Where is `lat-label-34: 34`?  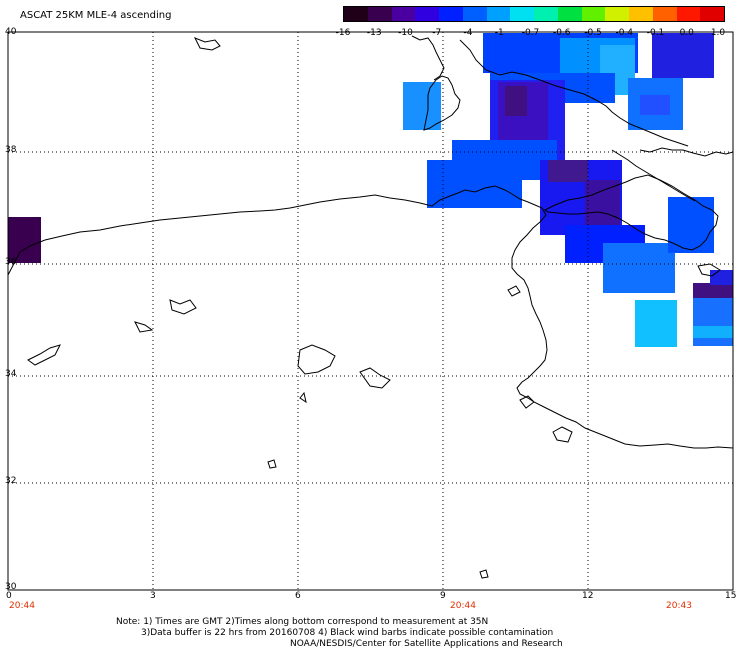 lat-label-34: 34 is located at coordinates (11, 374).